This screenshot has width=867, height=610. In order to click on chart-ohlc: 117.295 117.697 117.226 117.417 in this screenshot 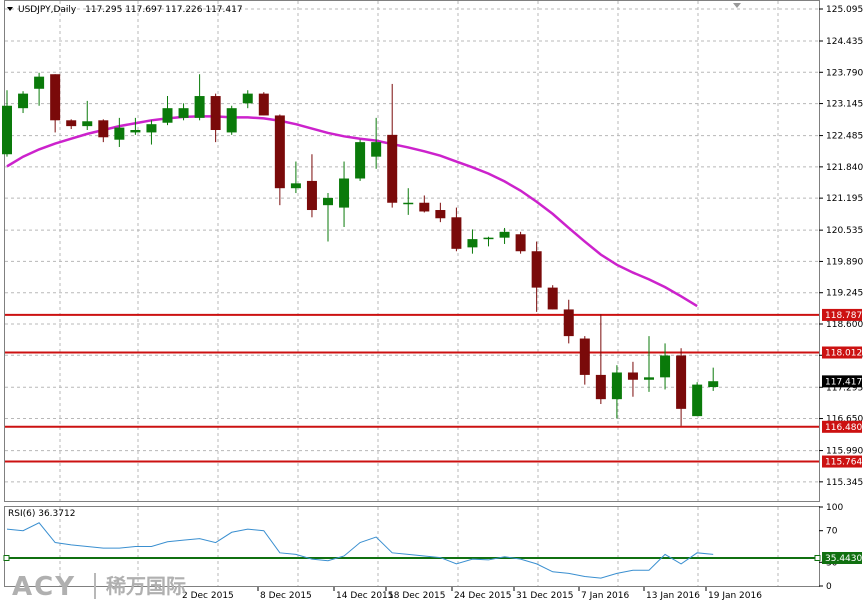, I will do `click(163, 10)`.